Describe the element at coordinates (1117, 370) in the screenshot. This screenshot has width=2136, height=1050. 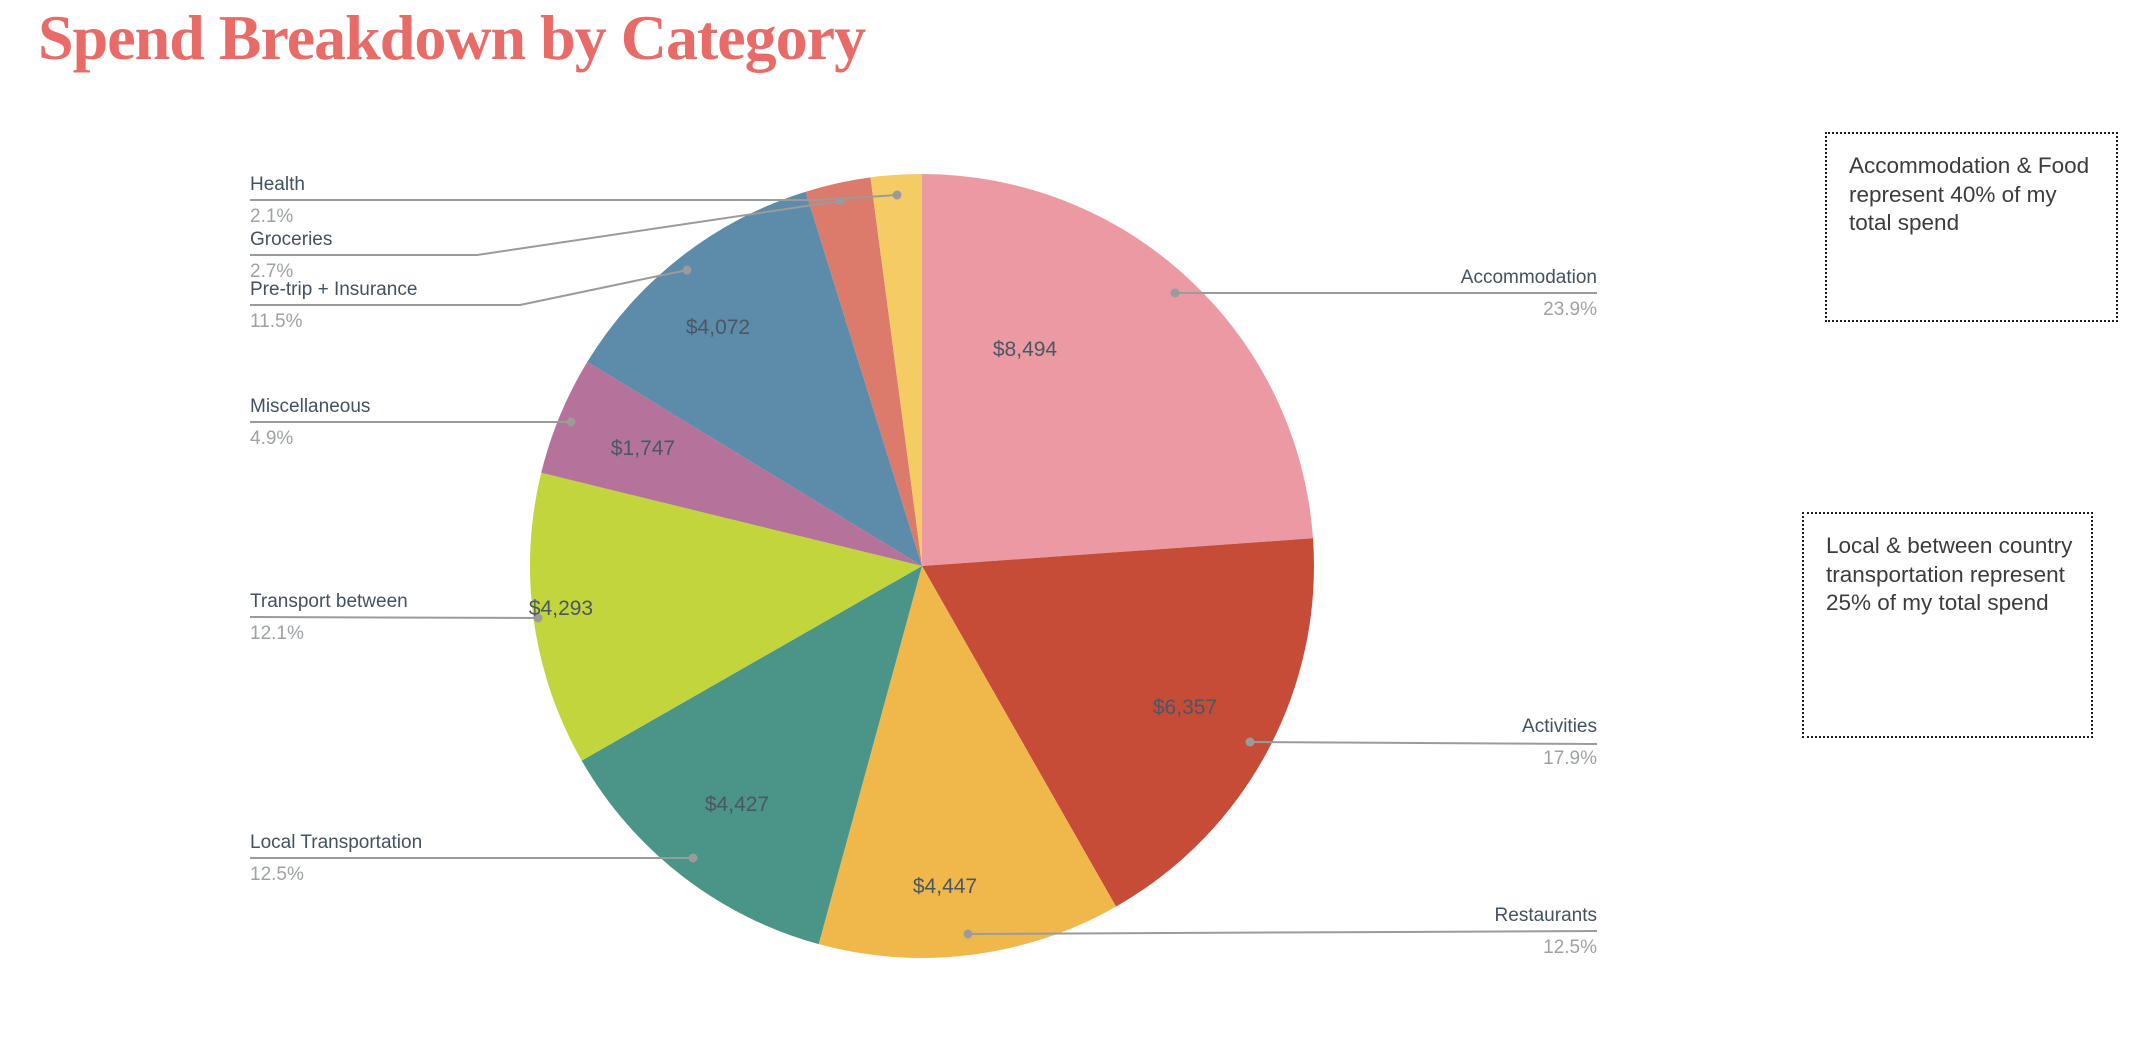
I see `pie-slice-accommodation` at that location.